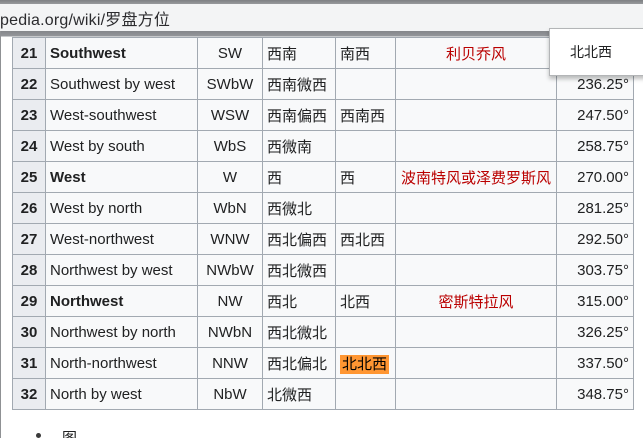 The height and width of the screenshot is (438, 643). Describe the element at coordinates (476, 302) in the screenshot. I see `wind-name-link: 密斯特拉风` at that location.